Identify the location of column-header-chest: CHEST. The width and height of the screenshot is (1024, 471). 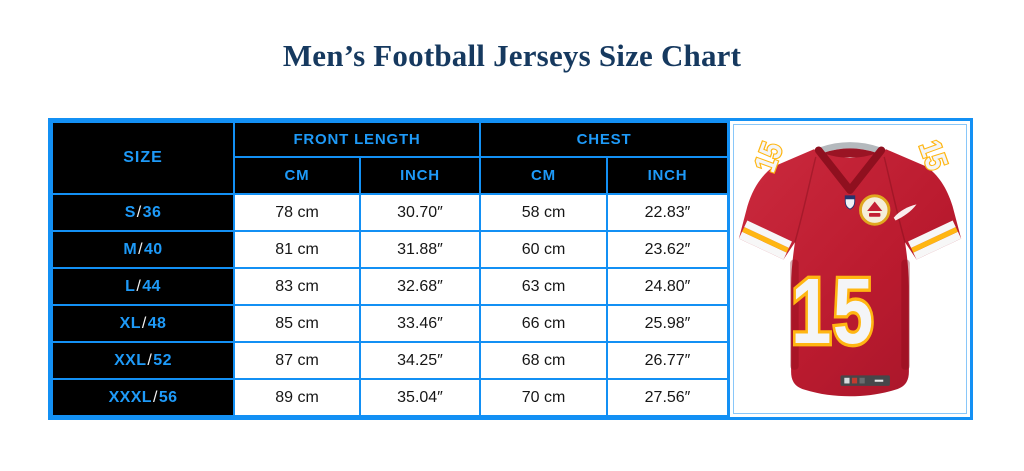
(604, 139).